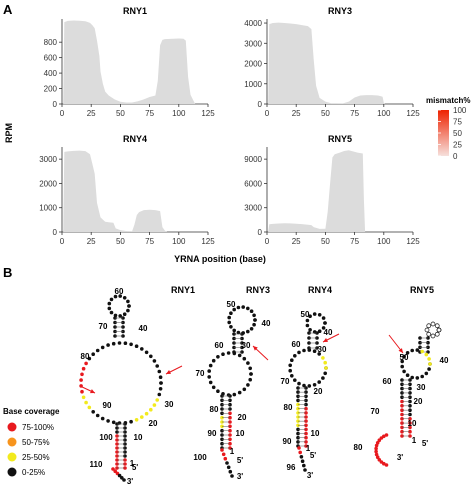 The image size is (474, 485). Describe the element at coordinates (253, 208) in the screenshot. I see `y-tick-label: 3000` at that location.